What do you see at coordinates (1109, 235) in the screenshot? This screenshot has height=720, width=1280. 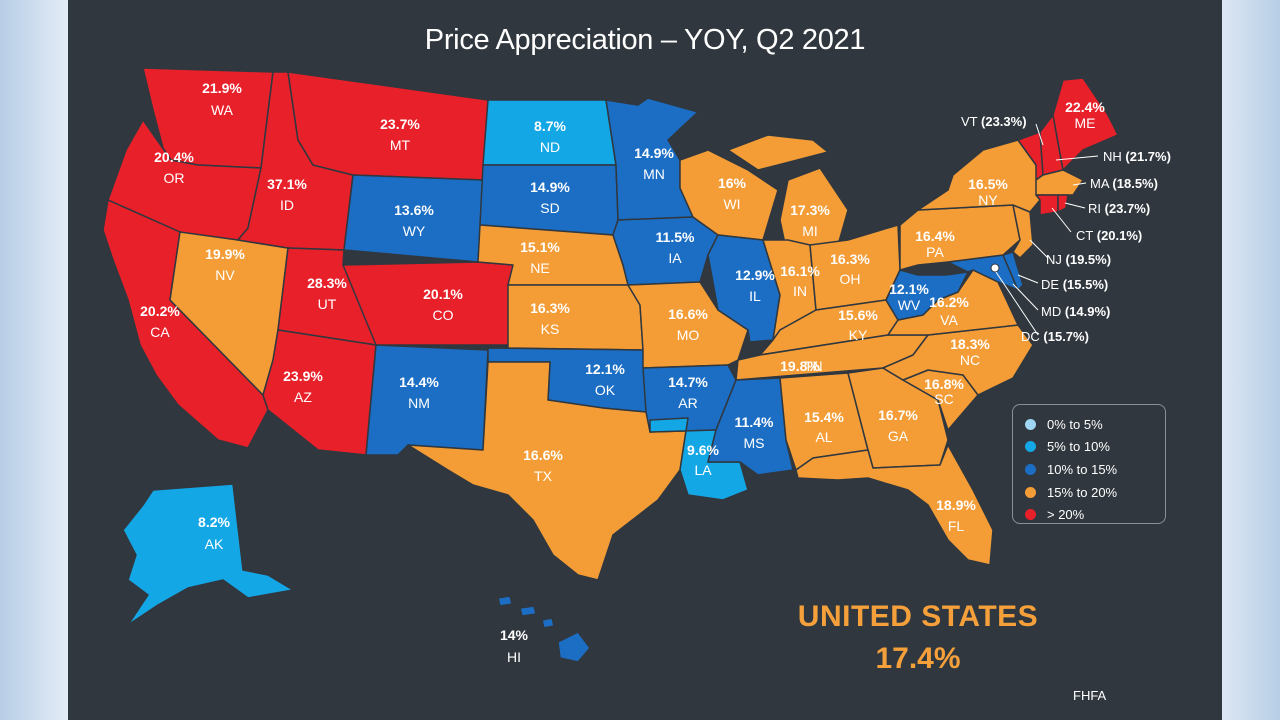 I see `callout-ct: CT (20.1%)` at bounding box center [1109, 235].